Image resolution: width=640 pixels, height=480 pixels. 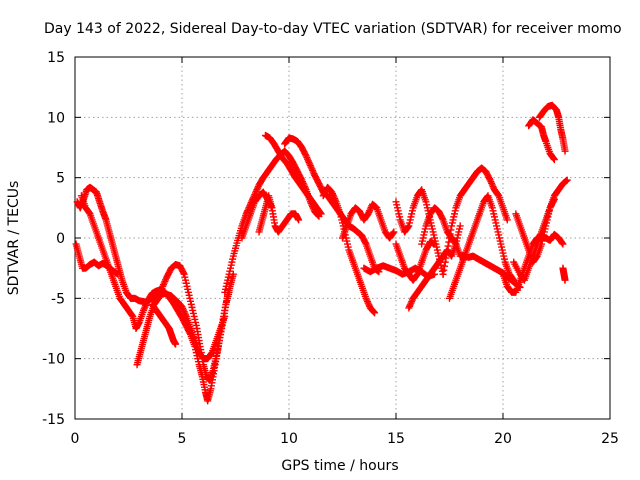 I want to click on series-s12, so click(x=368, y=221).